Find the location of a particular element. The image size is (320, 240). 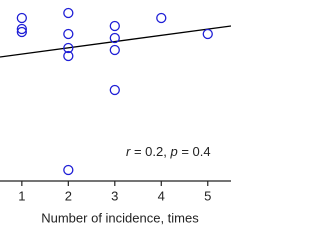

x-tick-label: 2 is located at coordinates (68, 195).